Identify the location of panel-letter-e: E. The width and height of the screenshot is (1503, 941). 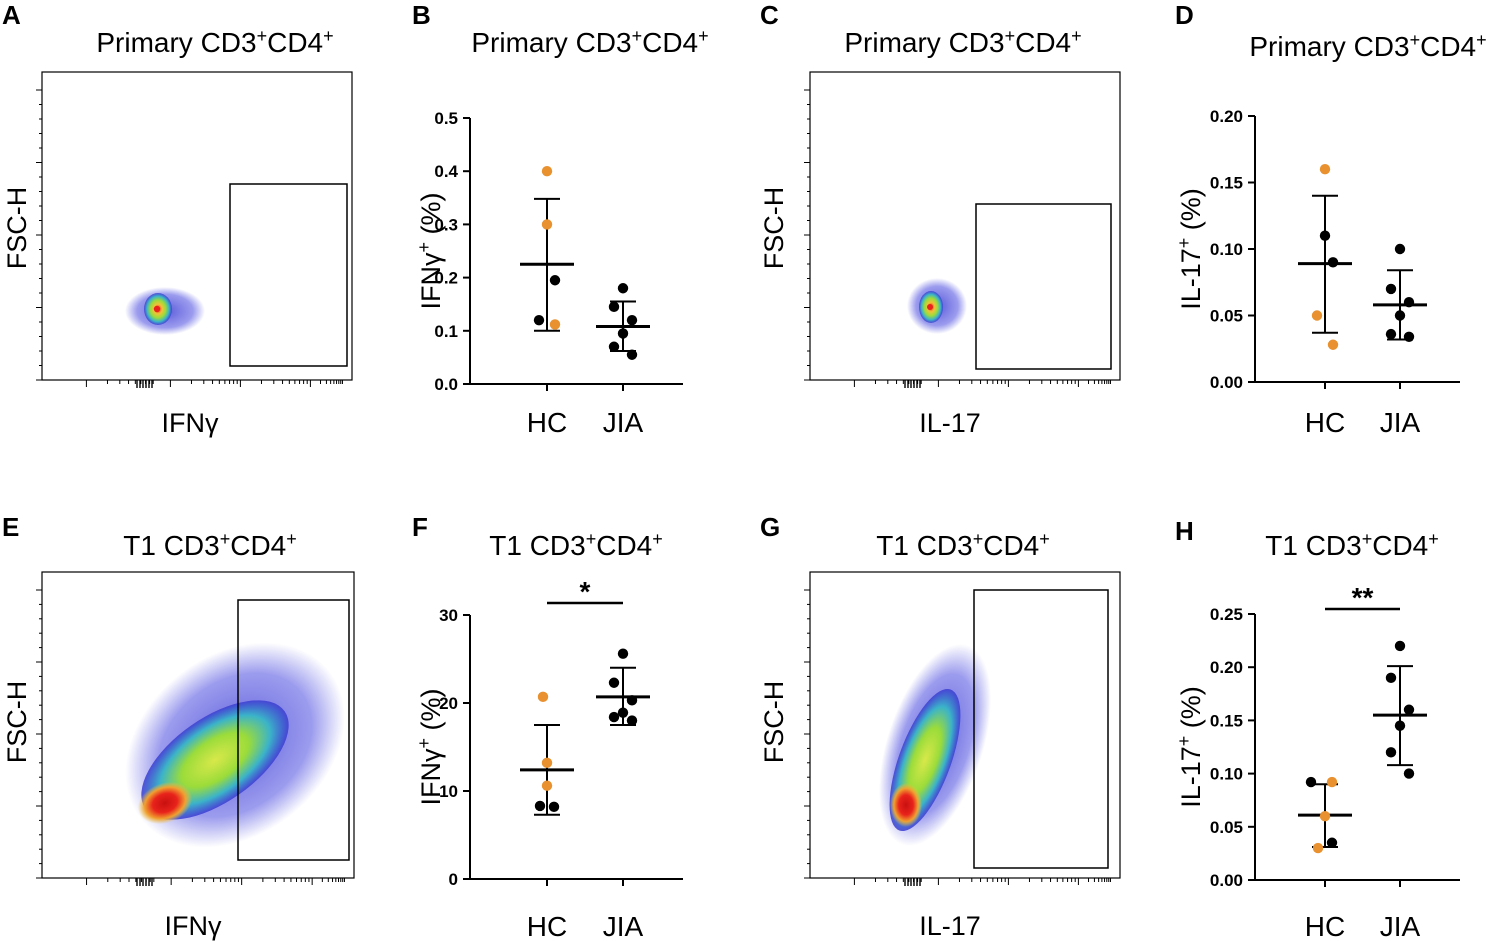
(10, 527).